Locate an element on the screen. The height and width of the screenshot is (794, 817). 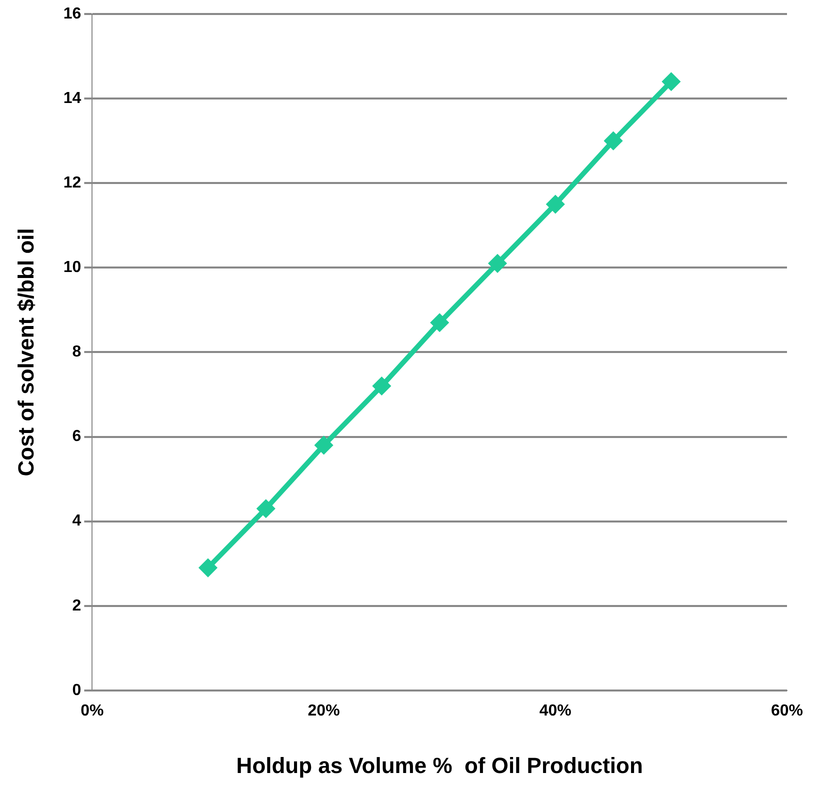
x-tick-label: 0% is located at coordinates (92, 711).